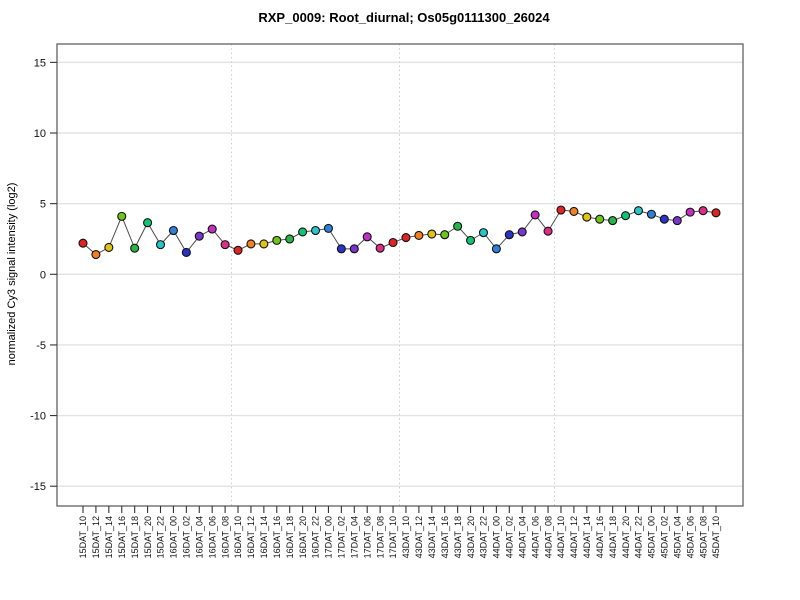  What do you see at coordinates (109, 537) in the screenshot?
I see `x-tick-label: 15DAT_14` at bounding box center [109, 537].